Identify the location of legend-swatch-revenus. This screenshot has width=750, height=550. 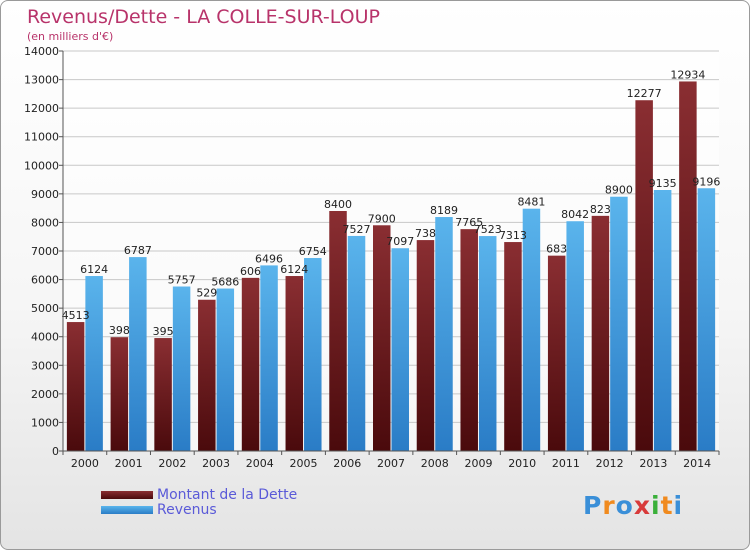
(127, 509).